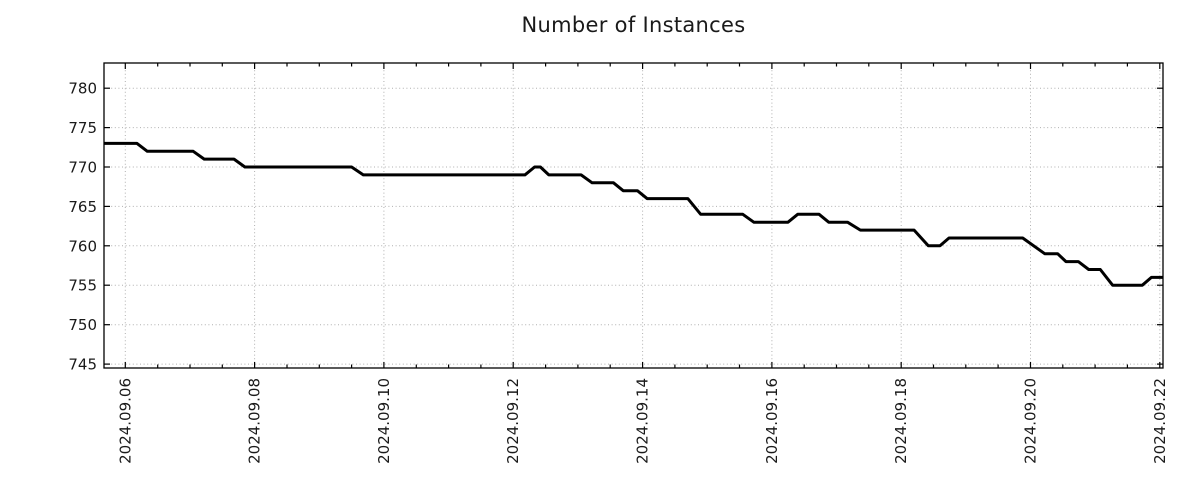 The height and width of the screenshot is (500, 1200). What do you see at coordinates (255, 421) in the screenshot?
I see `x-tick-label: 2024.09.08` at bounding box center [255, 421].